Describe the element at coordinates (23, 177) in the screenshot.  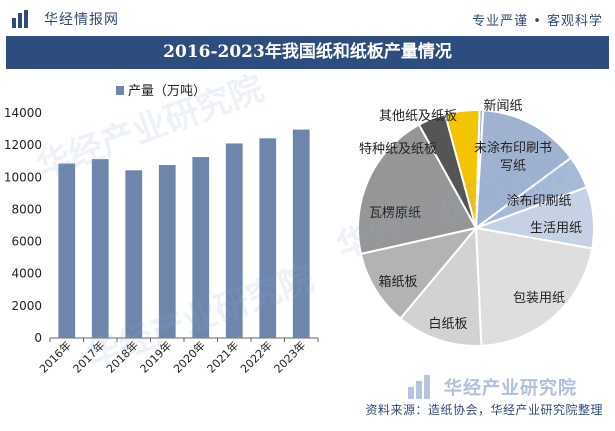
I see `y-tick-label: 10000` at that location.